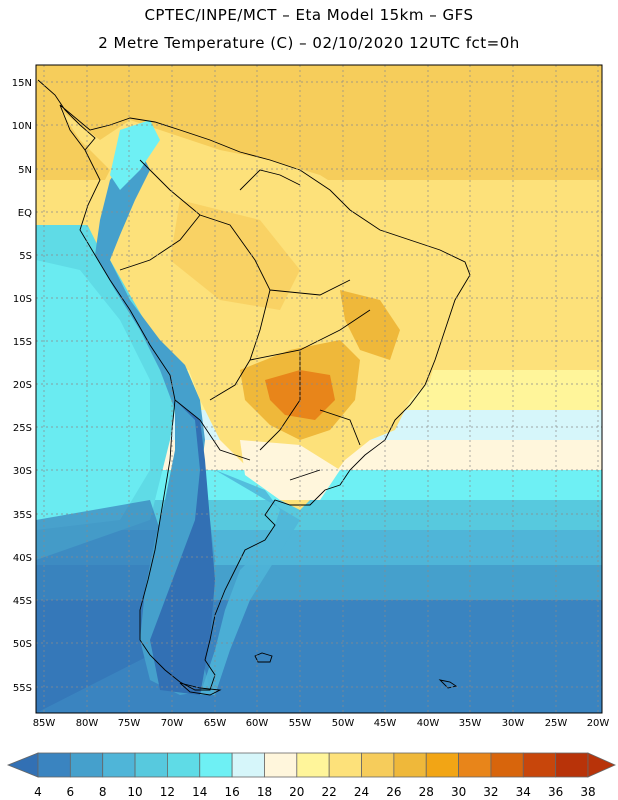 This screenshot has width=618, height=800. I want to click on lon-label: 30W, so click(513, 723).